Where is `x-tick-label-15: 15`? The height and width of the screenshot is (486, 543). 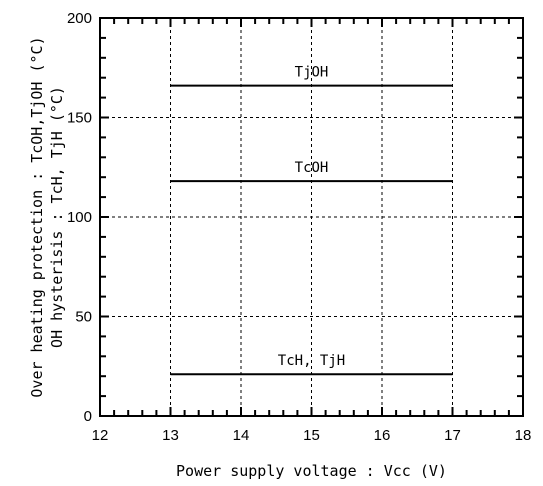
x-tick-label-15: 15 is located at coordinates (311, 435).